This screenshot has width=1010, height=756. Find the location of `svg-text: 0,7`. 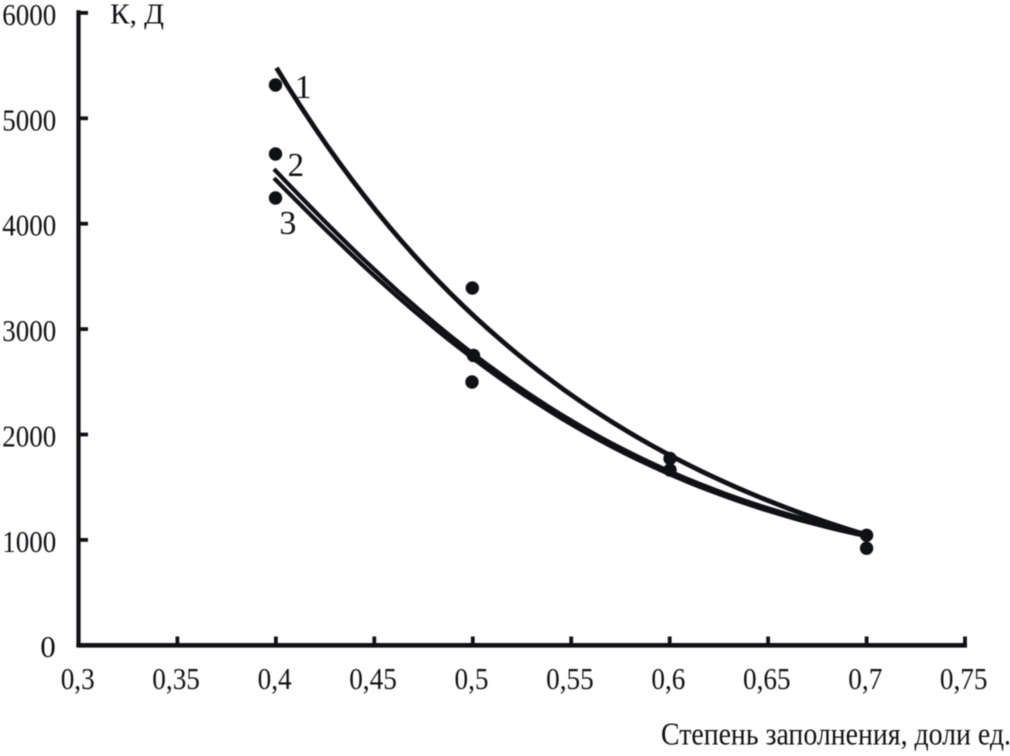

svg-text: 0,7 is located at coordinates (865, 678).